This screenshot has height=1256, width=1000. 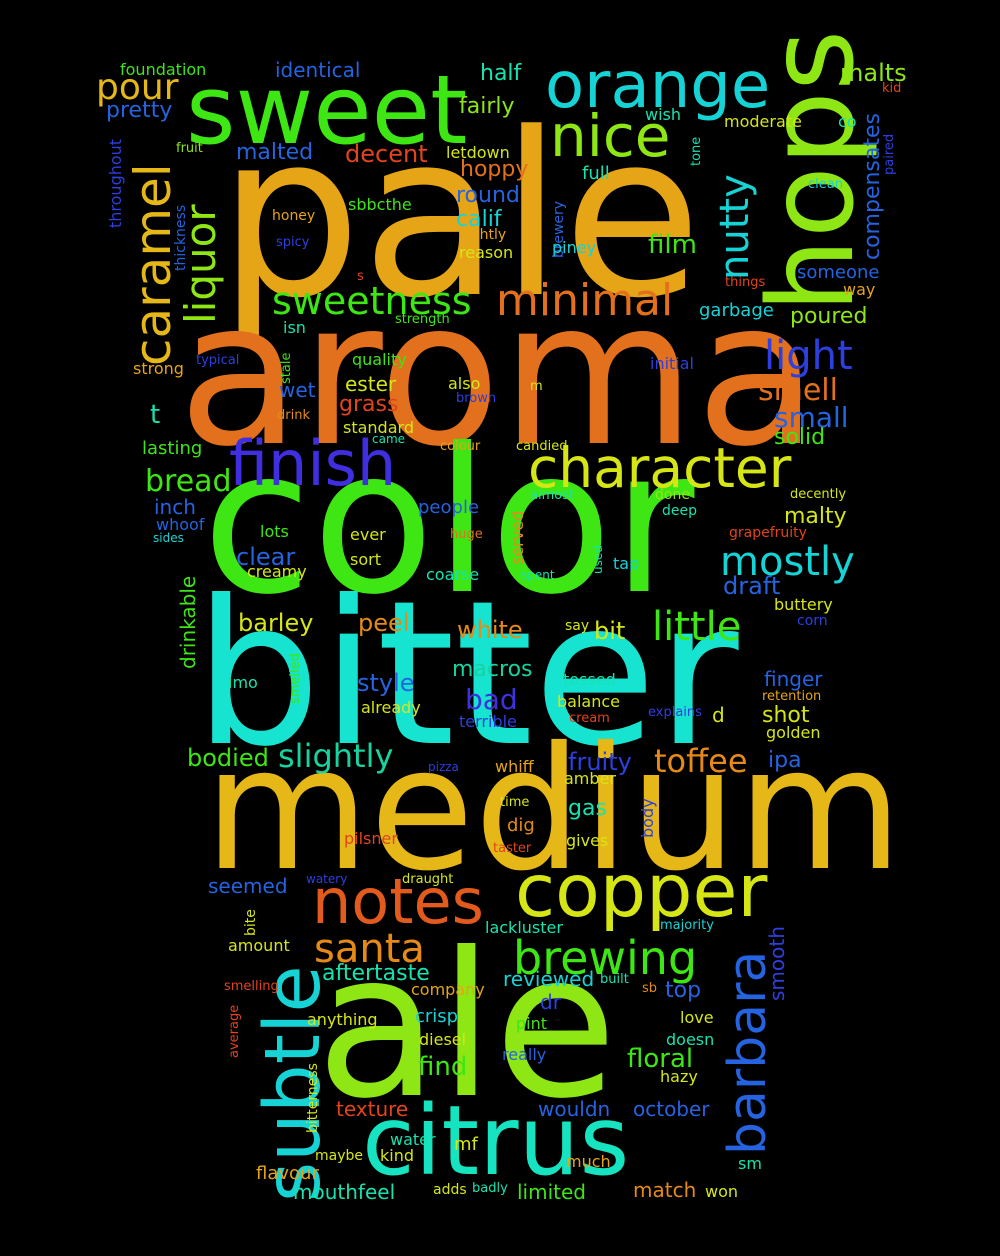 What do you see at coordinates (293, 415) in the screenshot?
I see `word: drink` at bounding box center [293, 415].